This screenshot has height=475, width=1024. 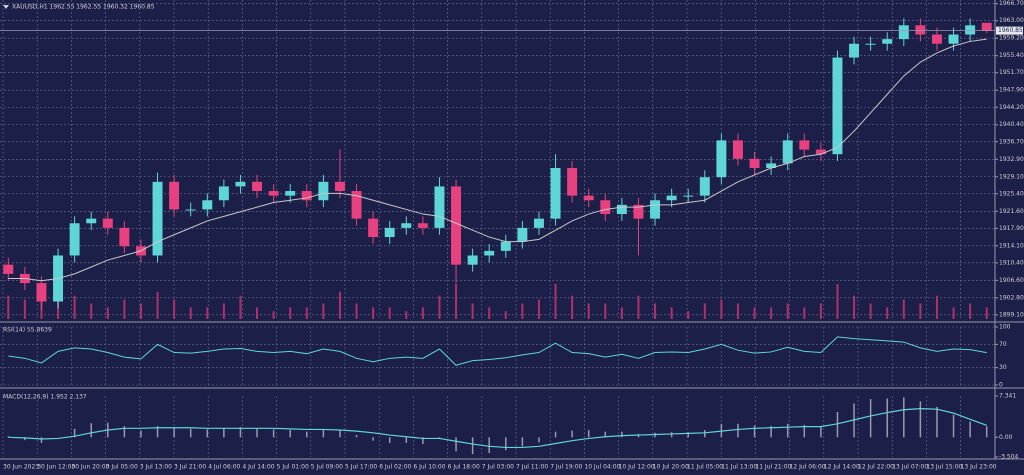 What do you see at coordinates (258, 467) in the screenshot?
I see `x-tick-label: 4 Jul 14:00` at bounding box center [258, 467].